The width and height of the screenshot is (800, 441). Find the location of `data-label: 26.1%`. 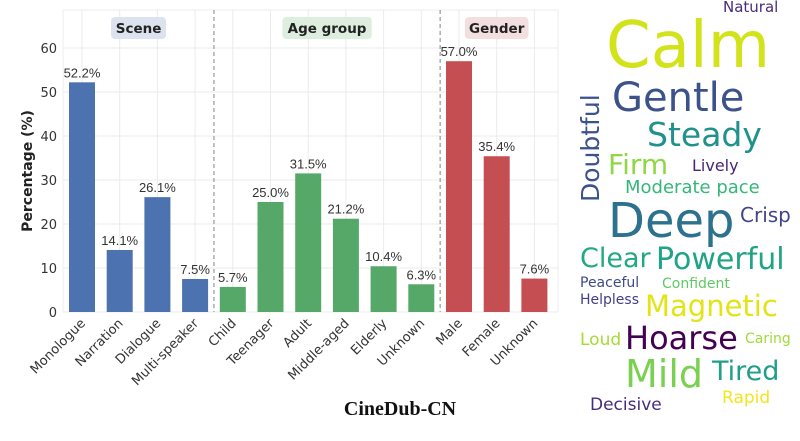

data-label: 26.1% is located at coordinates (157, 187).